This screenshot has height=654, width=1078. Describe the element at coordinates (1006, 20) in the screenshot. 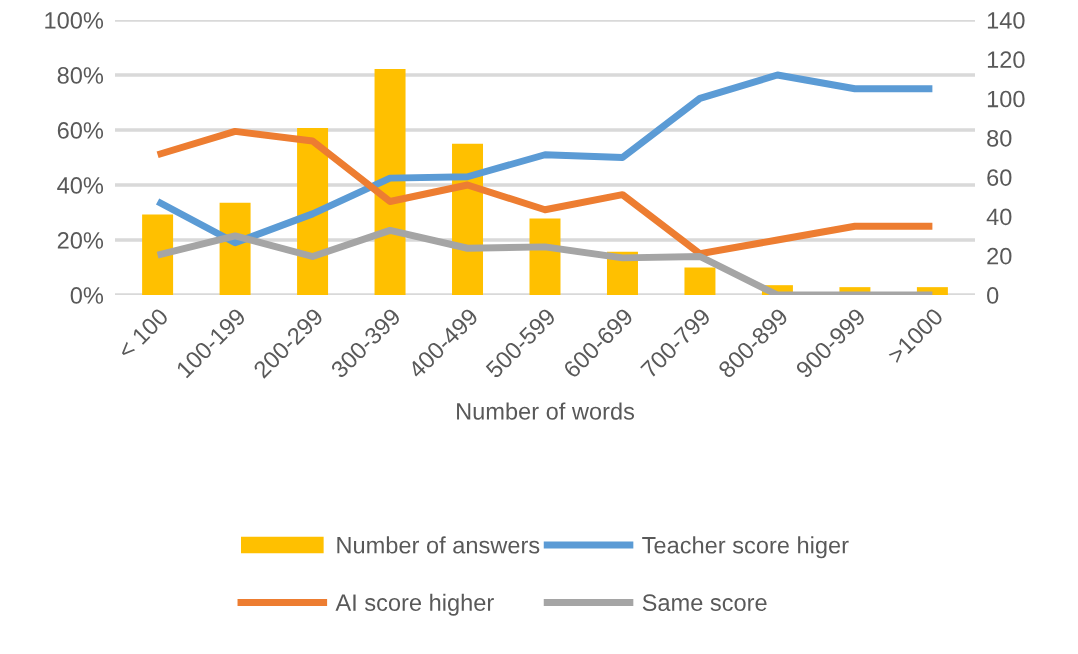

I see `y2-tick-label: 140` at that location.